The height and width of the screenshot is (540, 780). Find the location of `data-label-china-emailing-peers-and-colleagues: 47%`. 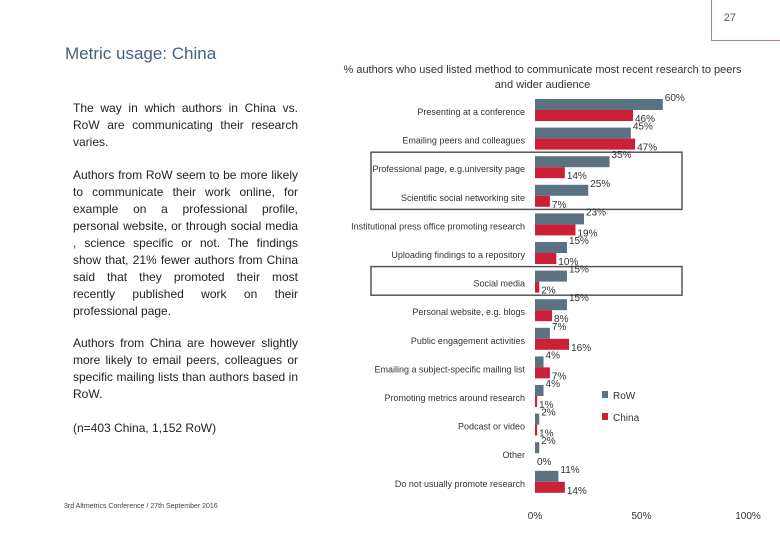

data-label-china-emailing-peers-and-colleagues: 47% is located at coordinates (647, 148).